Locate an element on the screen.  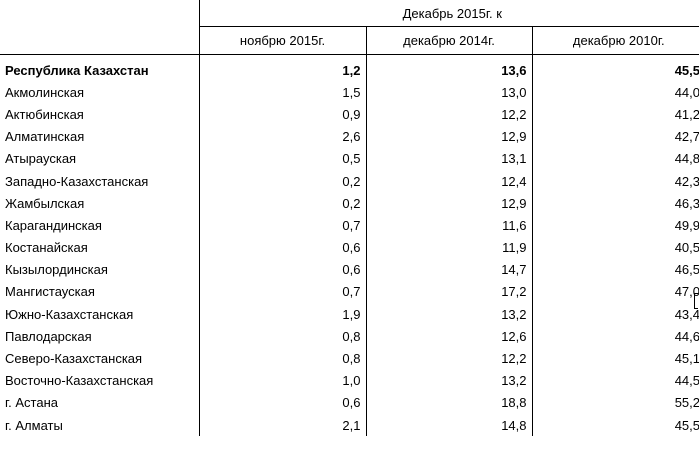
value-cell-dec2010: 42,7 is located at coordinates (686, 137).